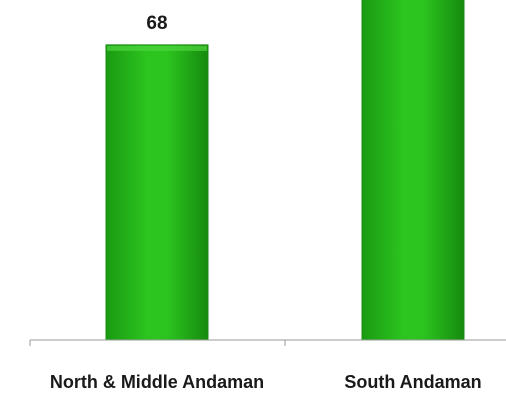 This screenshot has height=395, width=506. I want to click on data-label: 68, so click(156, 23).